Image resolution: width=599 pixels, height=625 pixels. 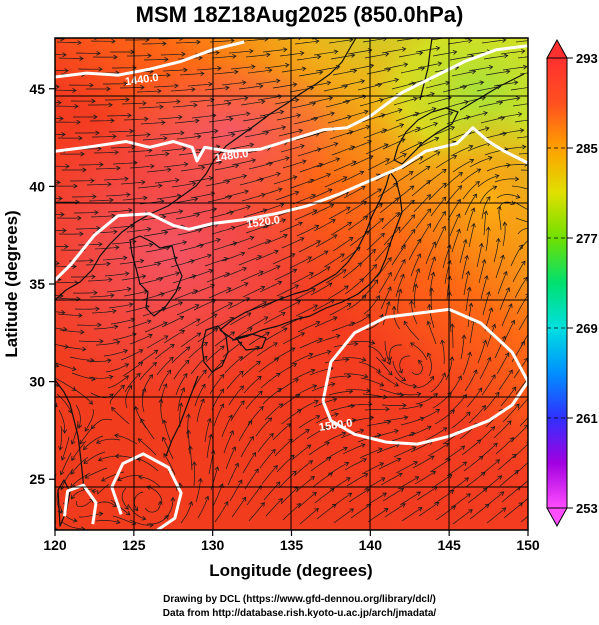 I want to click on colorbar-tick-label: 277, so click(x=587, y=238).